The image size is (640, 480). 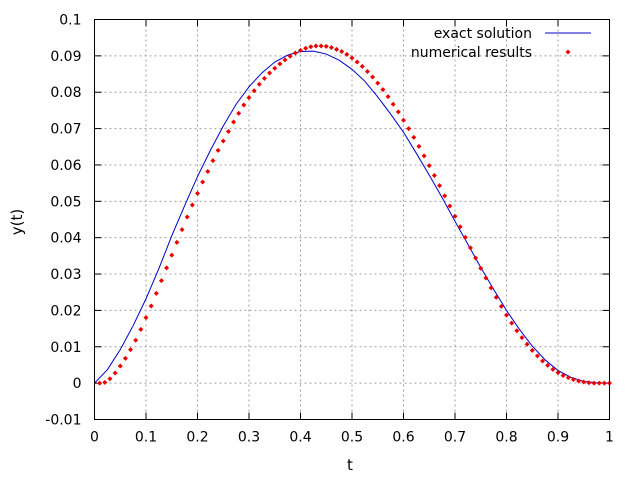 What do you see at coordinates (558, 438) in the screenshot?
I see `x-tick-label: 0.9` at bounding box center [558, 438].